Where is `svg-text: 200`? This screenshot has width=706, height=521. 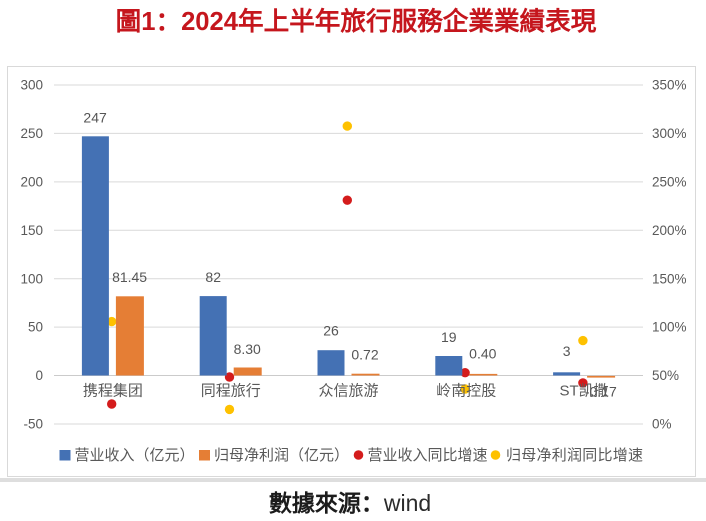
svg-text: 200 is located at coordinates (31, 182).